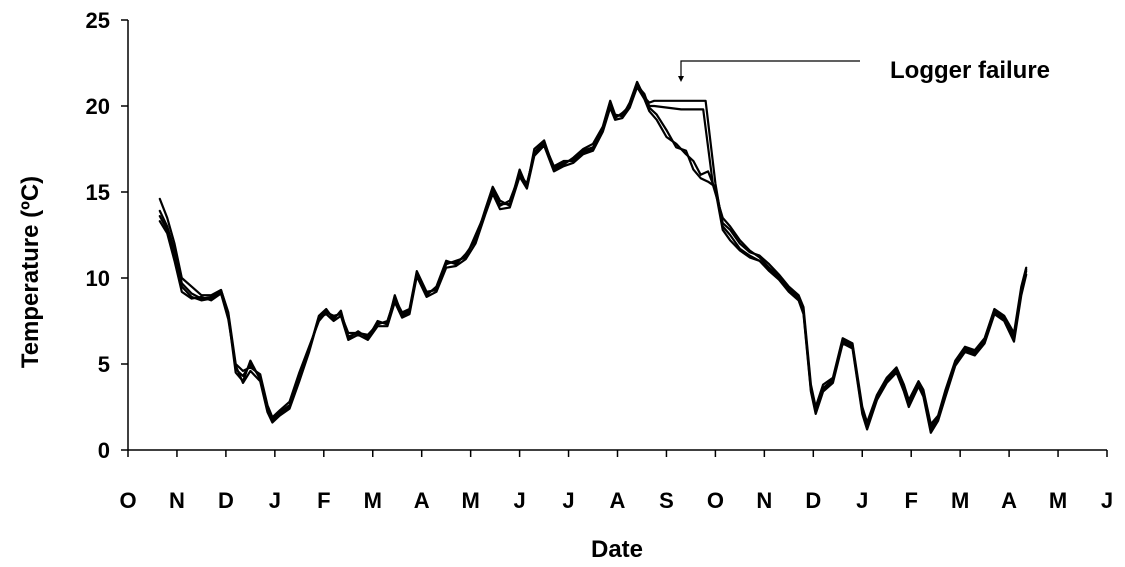 The image size is (1125, 567). I want to click on y-tick-label: 15, so click(98, 192).